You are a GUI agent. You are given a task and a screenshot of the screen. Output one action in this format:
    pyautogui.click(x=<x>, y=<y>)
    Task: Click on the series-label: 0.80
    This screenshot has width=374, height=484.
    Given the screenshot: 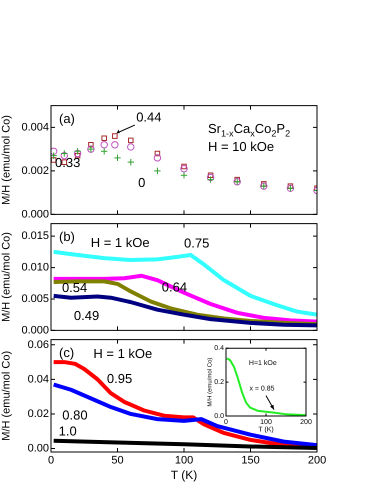 What is the action you would take?
    pyautogui.click(x=75, y=414)
    